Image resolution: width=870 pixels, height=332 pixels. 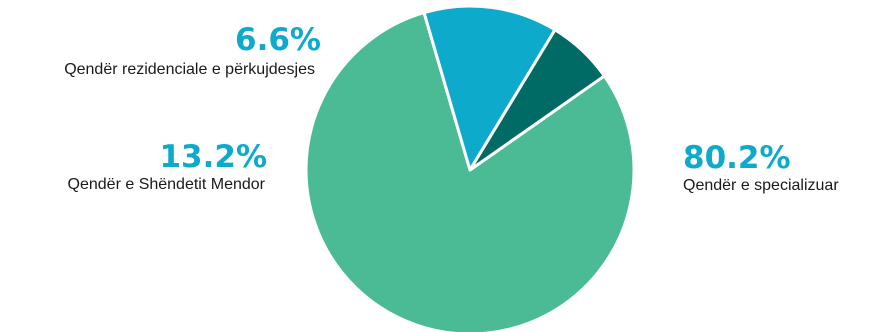 I want to click on slice-specializuar-percent: 80.2%, so click(x=737, y=158).